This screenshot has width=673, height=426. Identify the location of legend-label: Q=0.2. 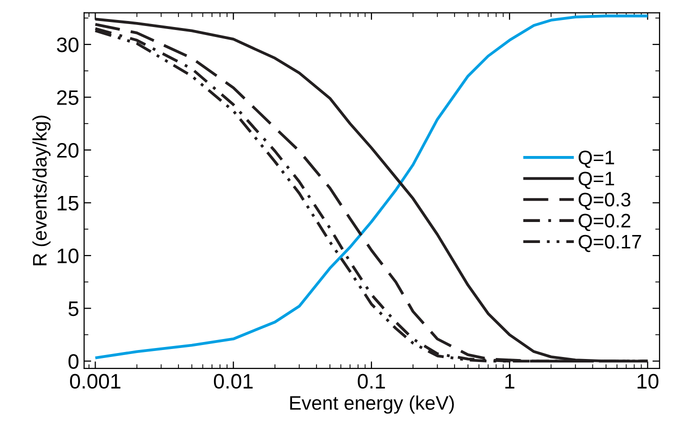
(604, 223).